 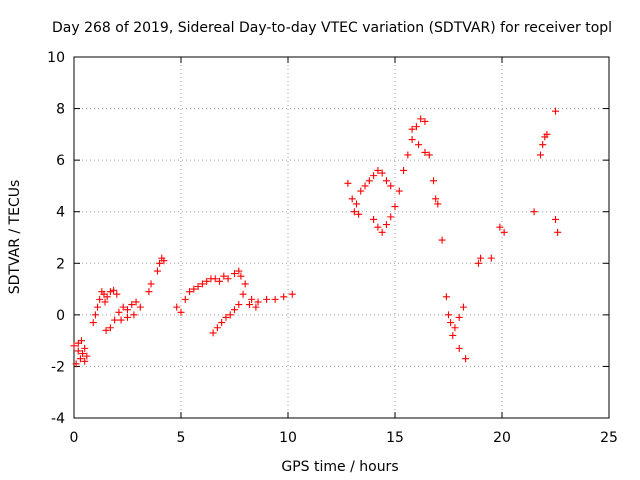 I want to click on y-tick-label: 4, so click(x=60, y=213).